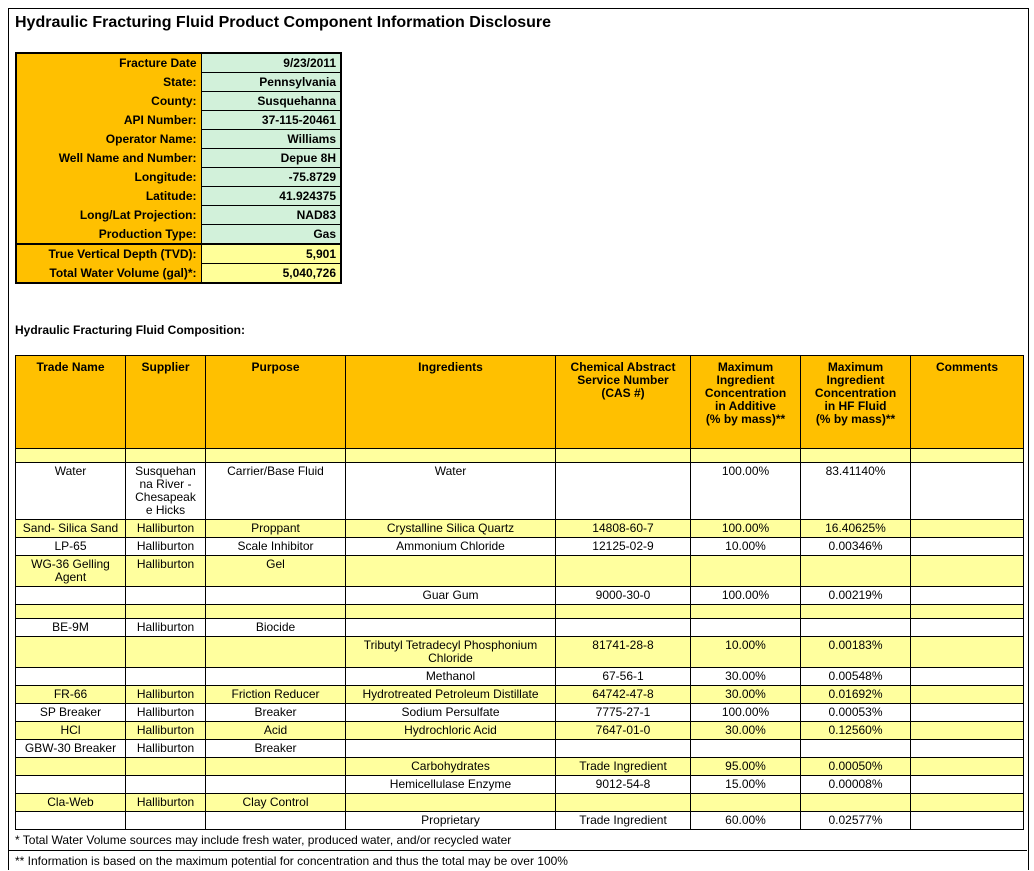  I want to click on well-info-row: Fracture Date 9/23/2011, so click(179, 62).